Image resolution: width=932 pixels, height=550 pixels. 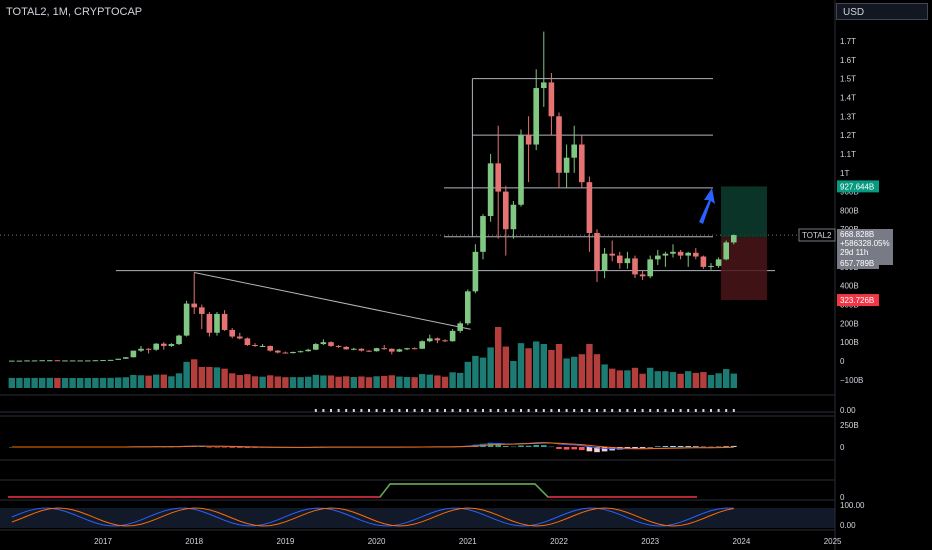 I want to click on volume-bars, so click(x=372, y=357).